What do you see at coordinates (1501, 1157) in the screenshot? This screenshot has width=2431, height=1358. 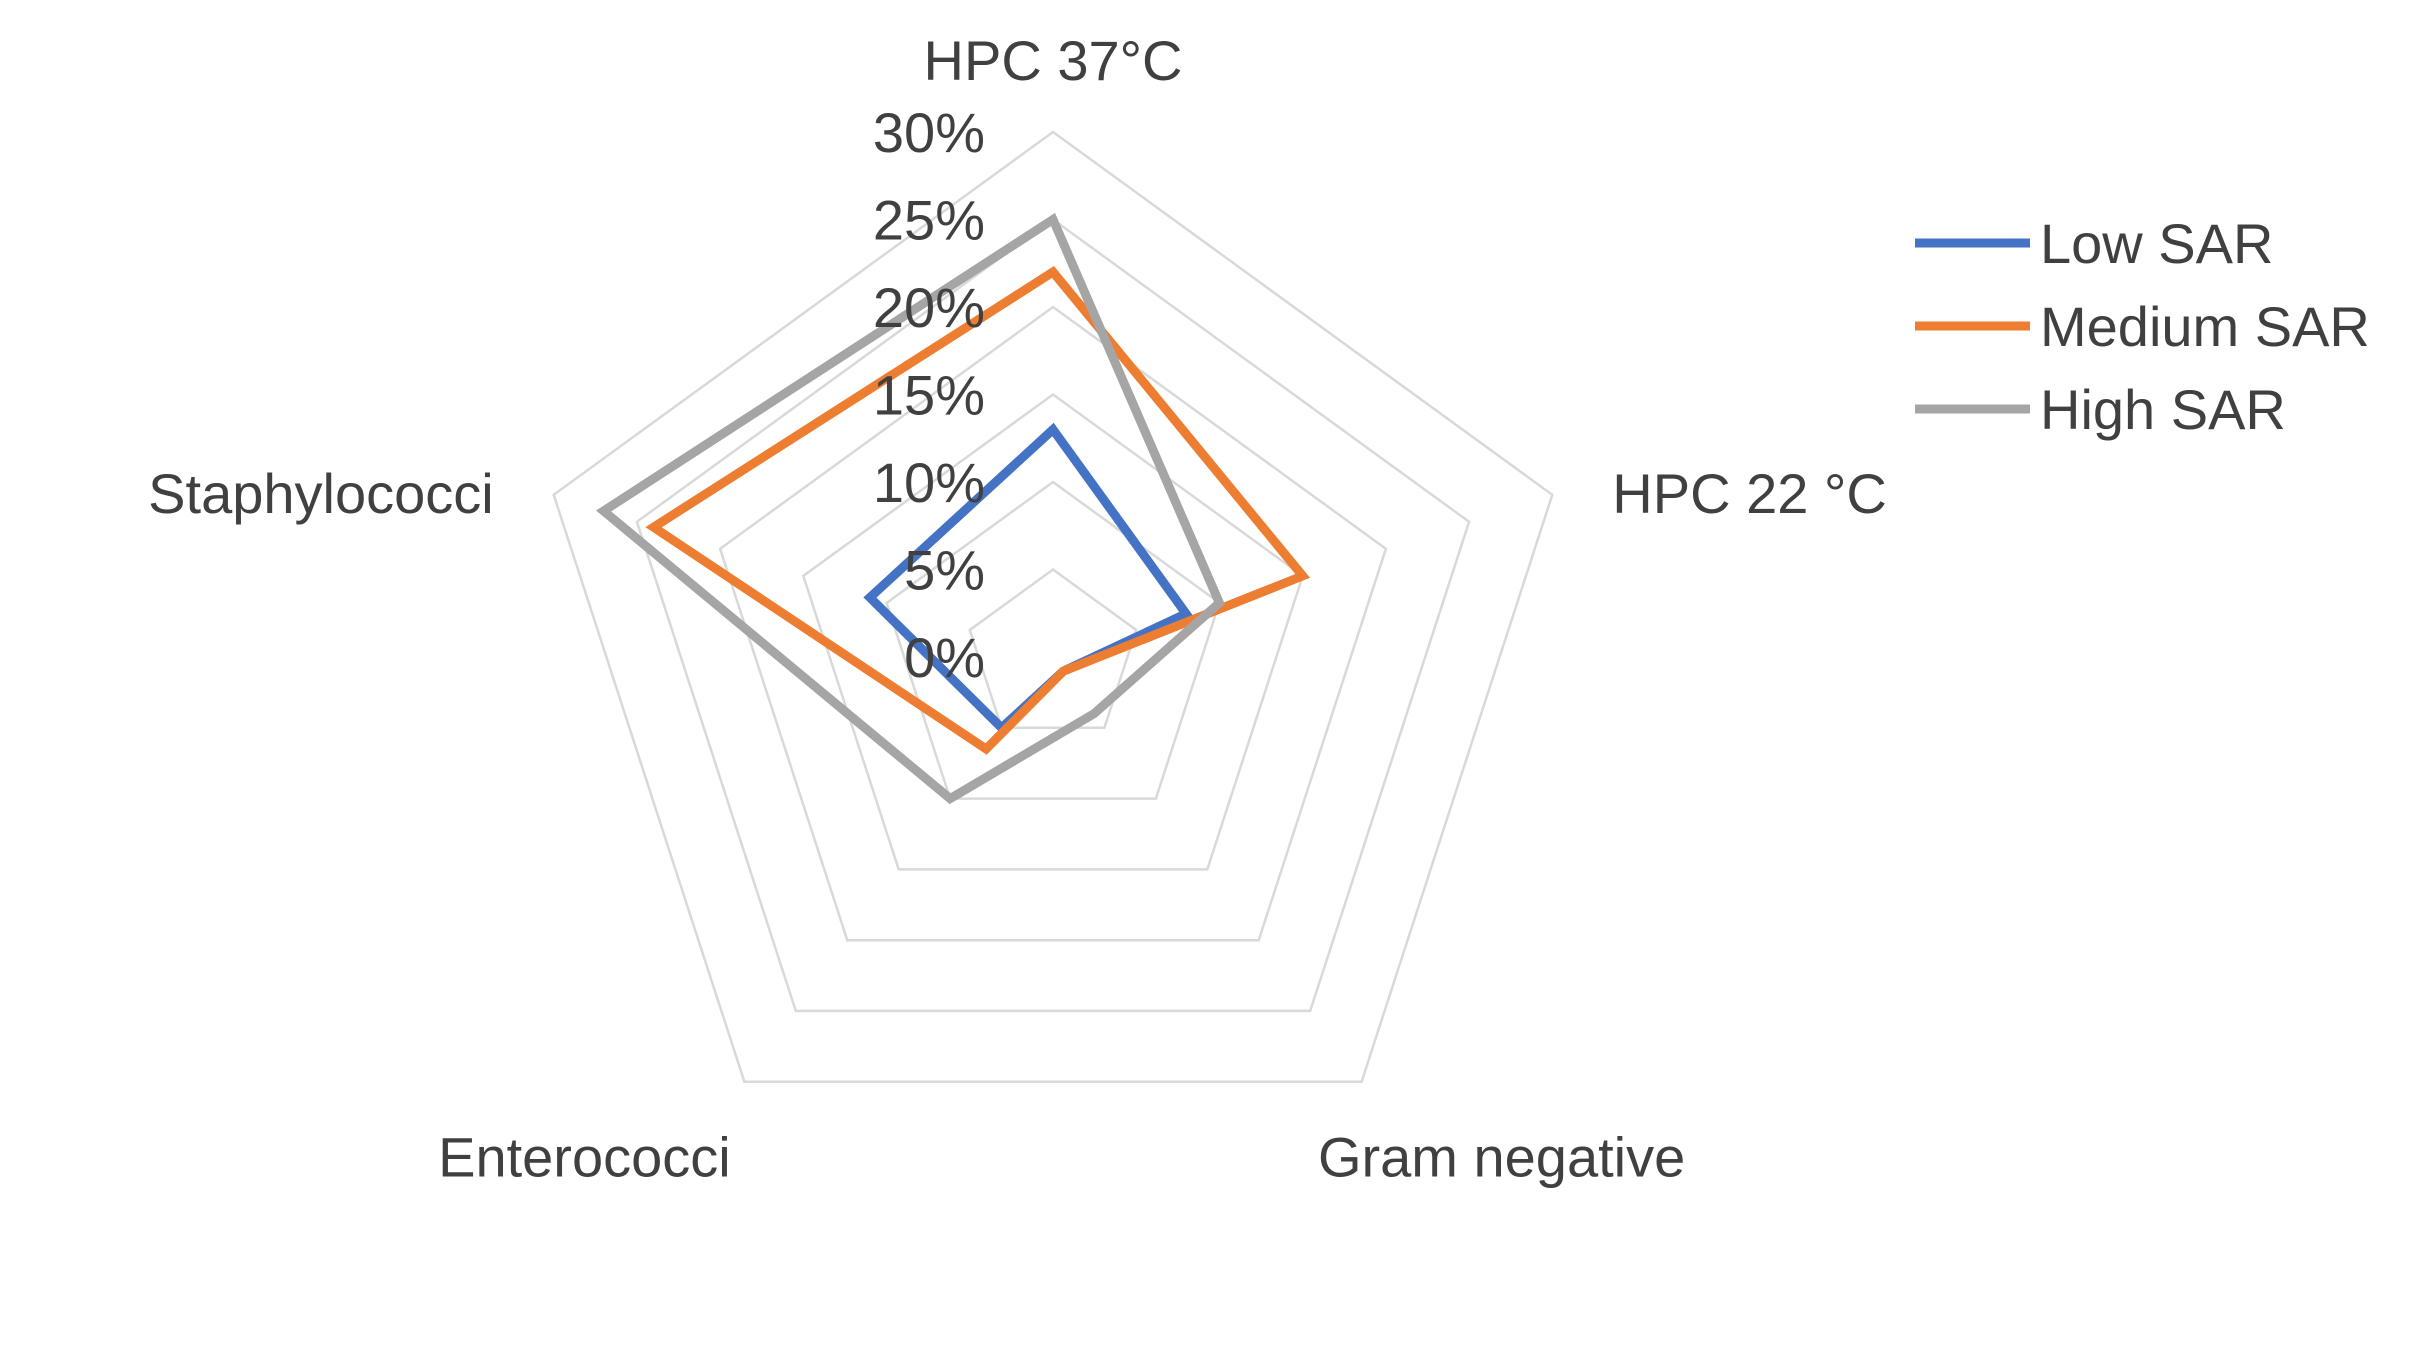 I see `category-label: Gram negative` at bounding box center [1501, 1157].